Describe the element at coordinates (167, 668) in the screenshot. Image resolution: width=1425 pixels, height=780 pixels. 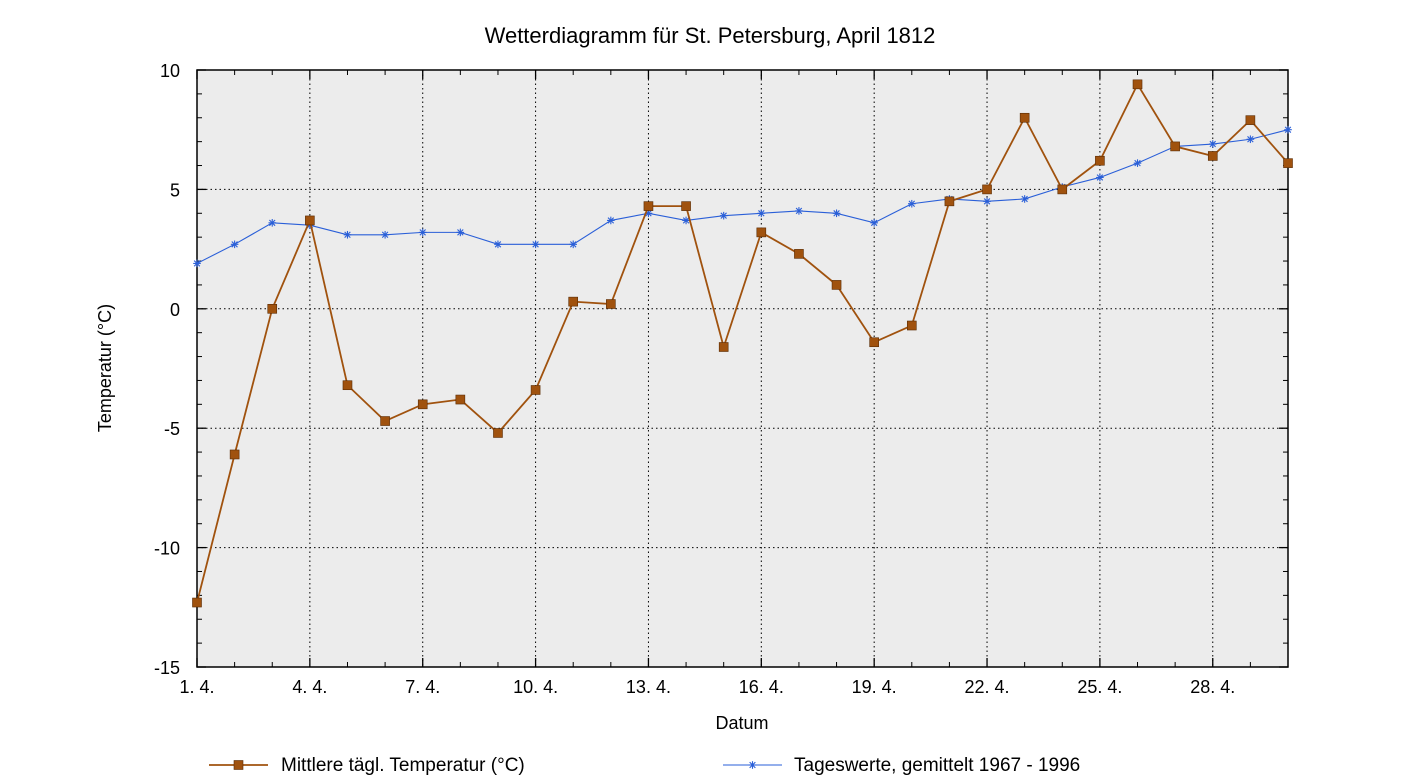
I see `y-tick-label: -15` at that location.